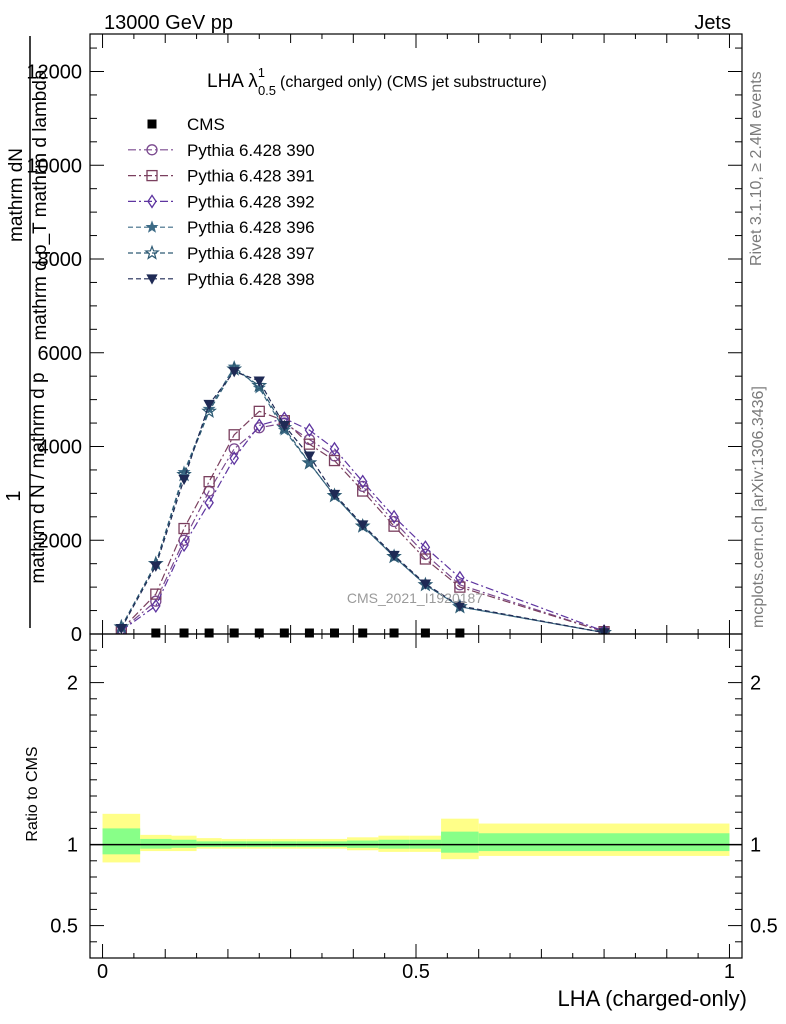  Describe the element at coordinates (152, 124) in the screenshot. I see `legend-marker-cms` at that location.